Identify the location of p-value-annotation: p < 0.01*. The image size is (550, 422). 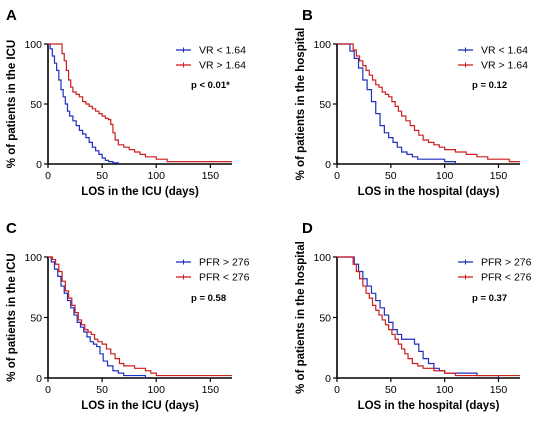
(210, 85).